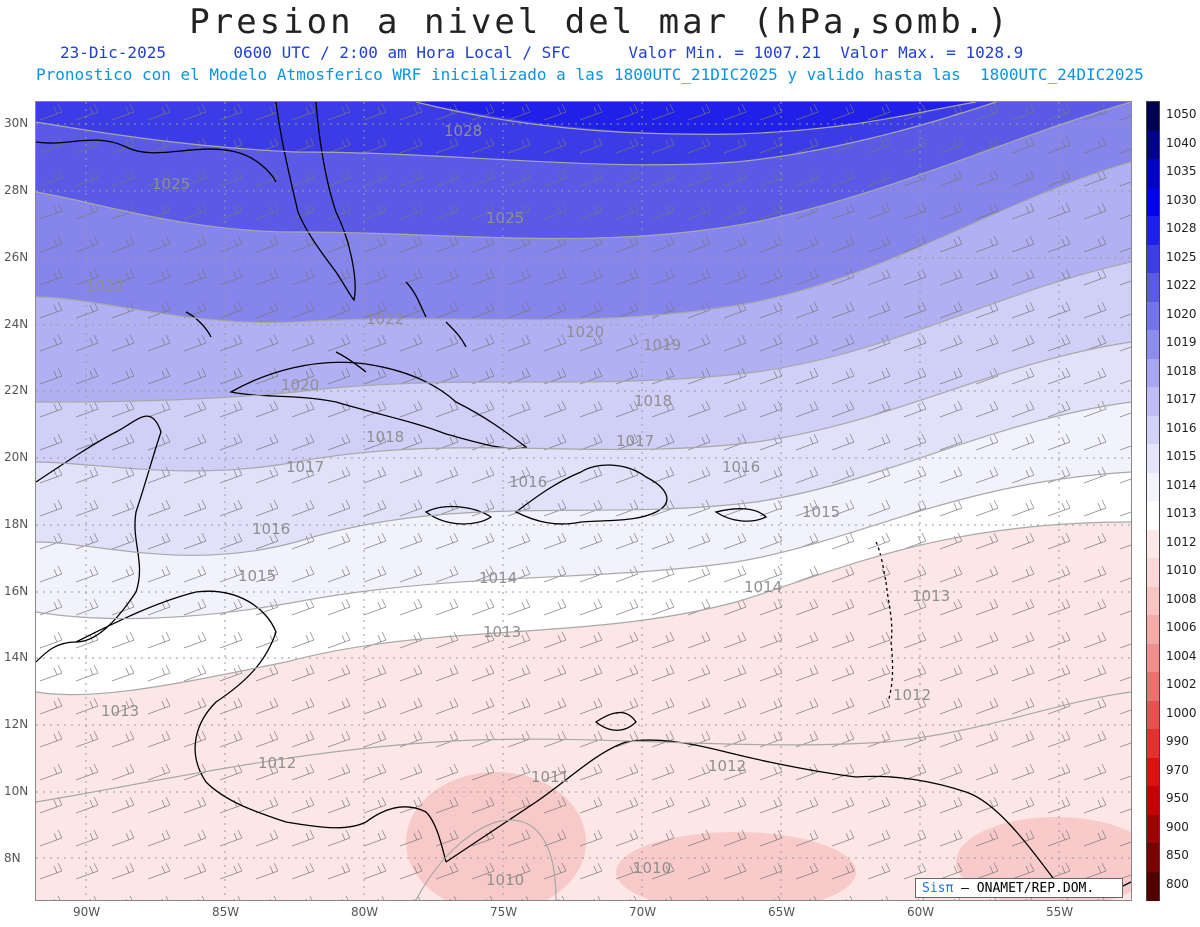 The image size is (1200, 927). I want to click on lat-label: 12N, so click(16, 724).